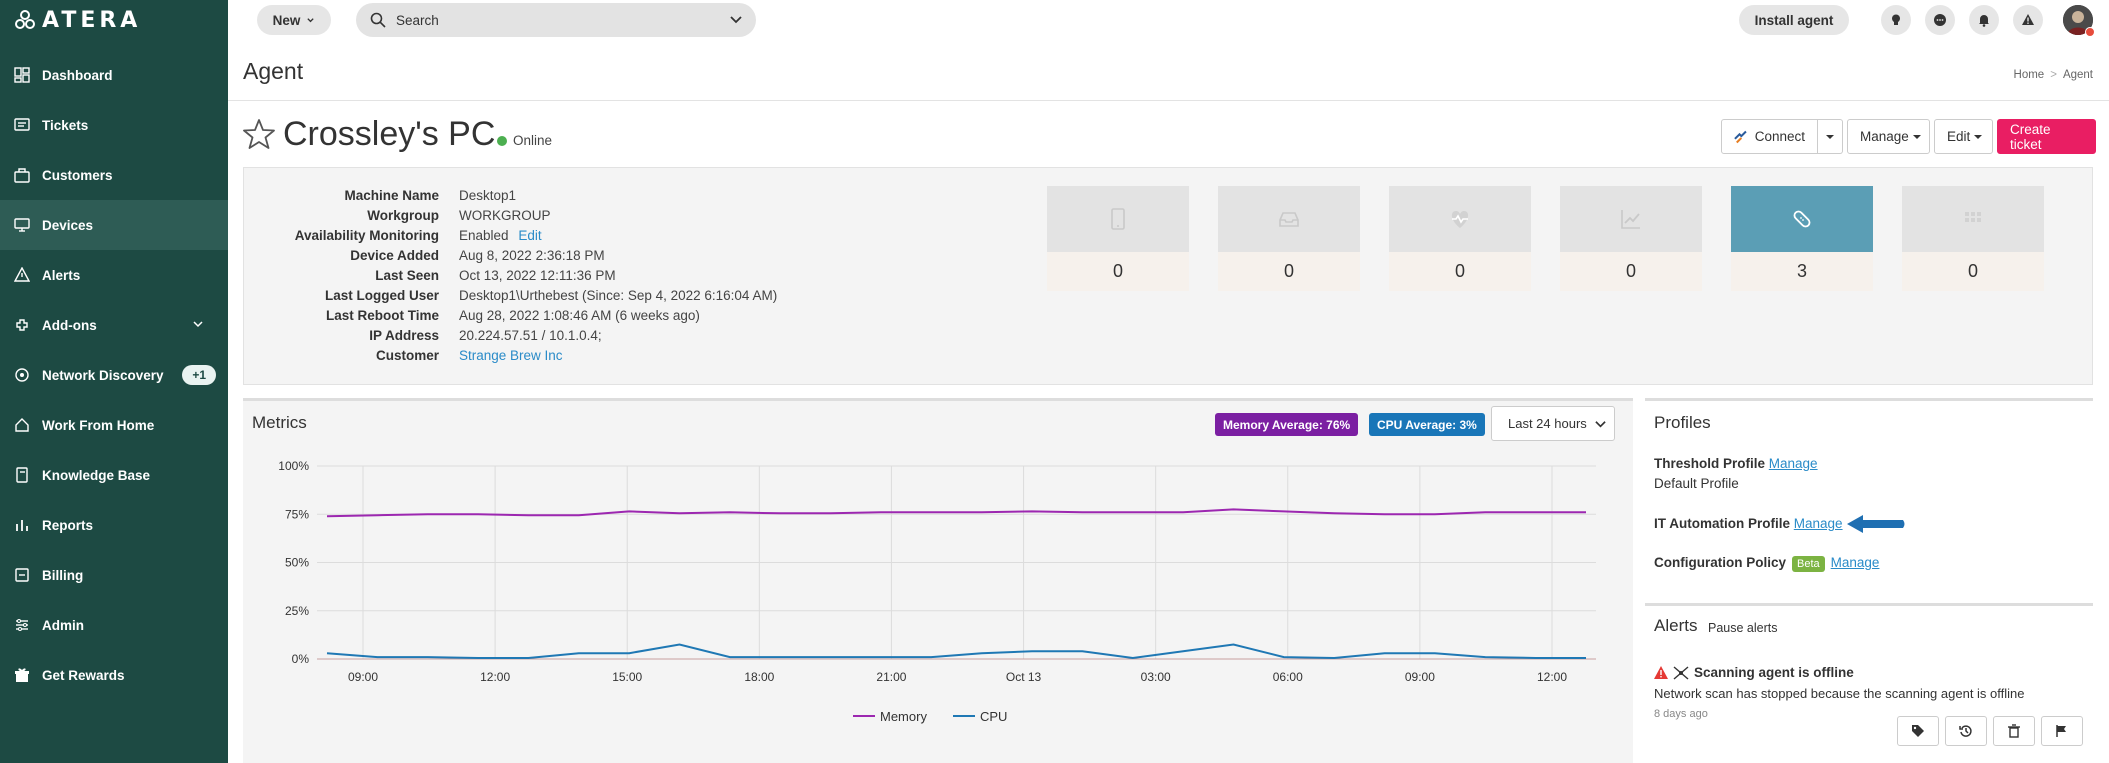  I want to click on connect-icon, so click(1740, 136).